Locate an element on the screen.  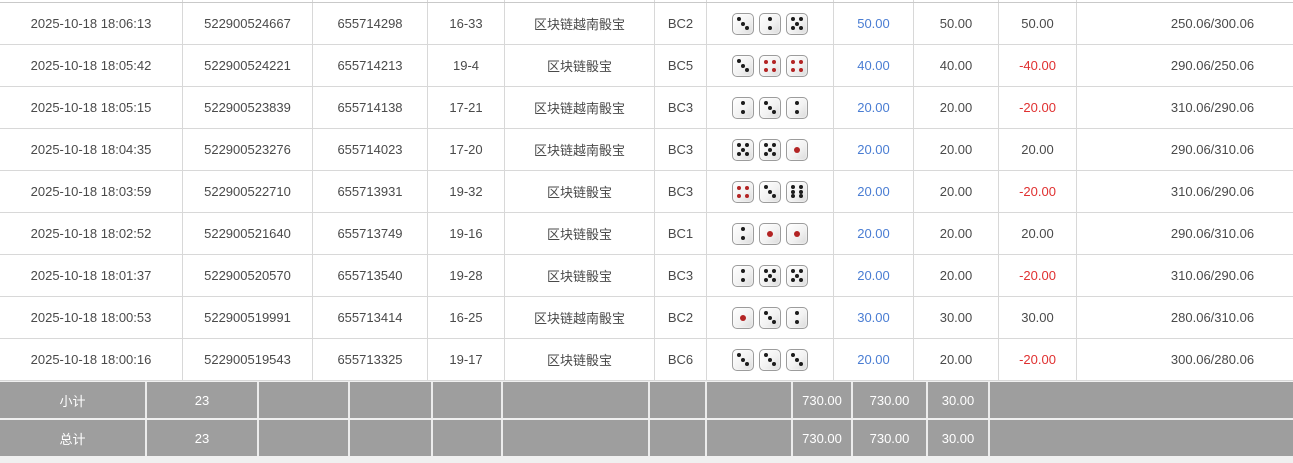
bet-time-cell: 2025-10-18 18:01:37 is located at coordinates (91, 275).